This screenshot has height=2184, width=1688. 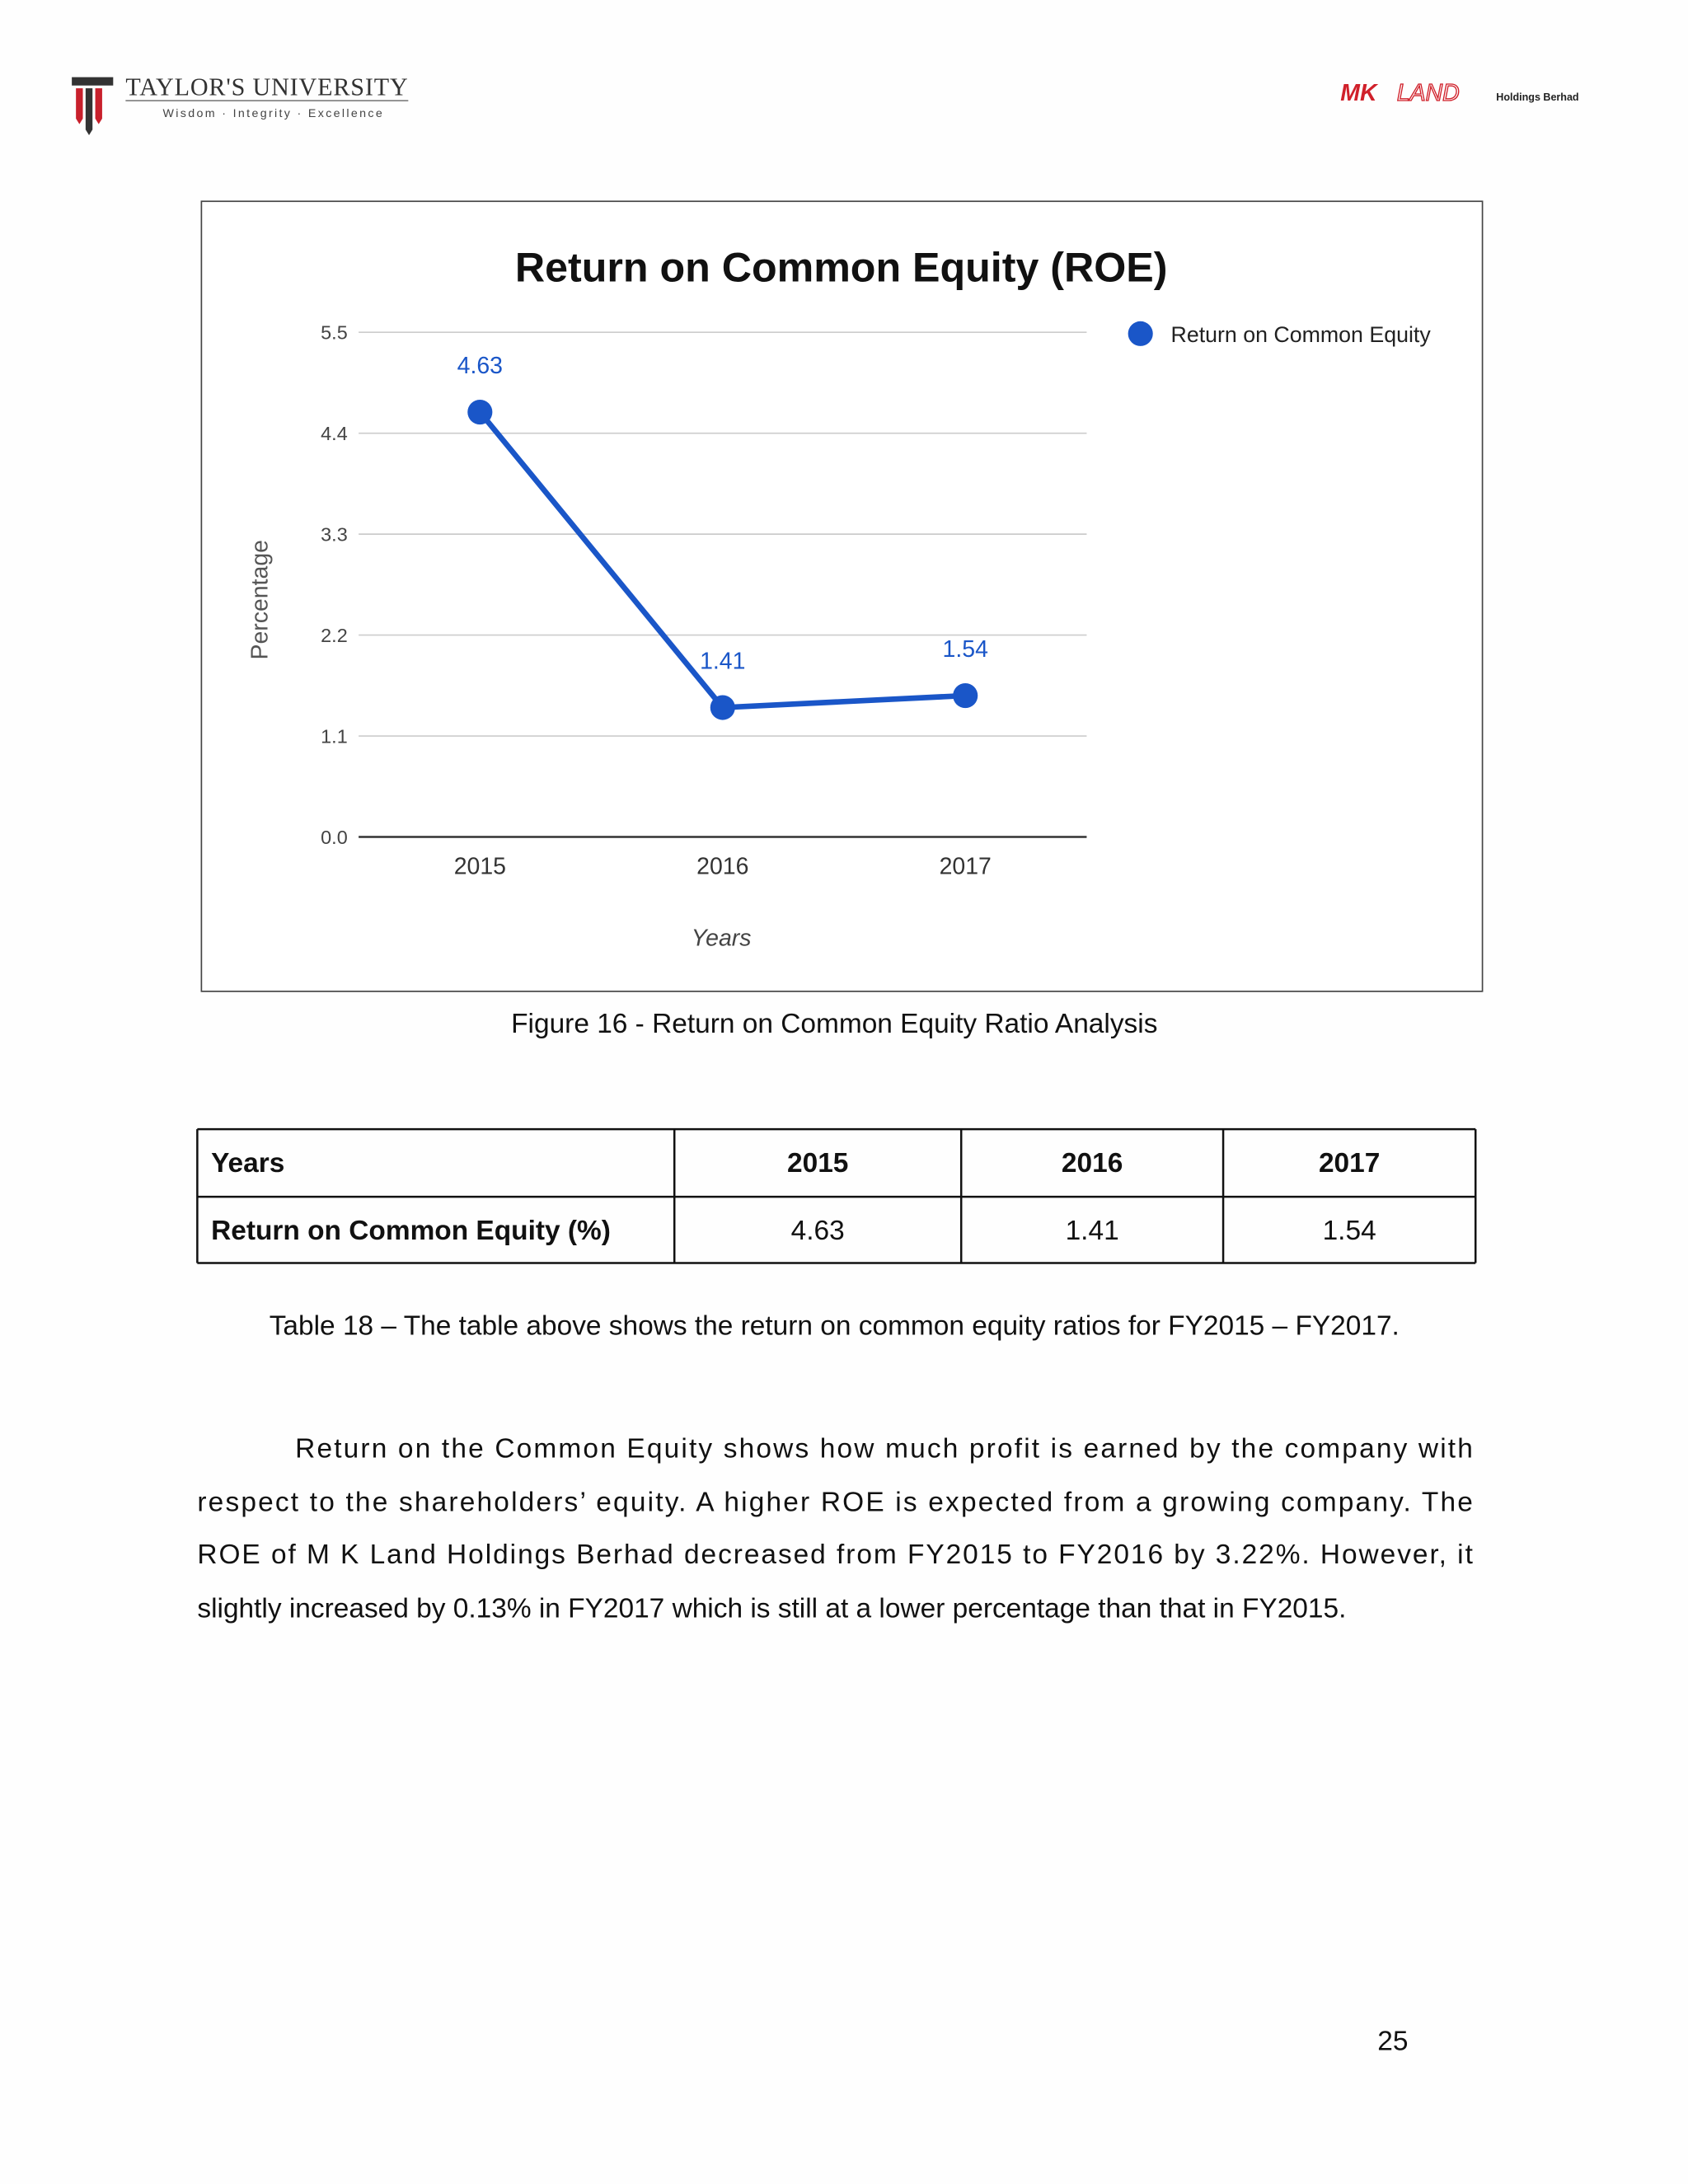 What do you see at coordinates (274, 113) in the screenshot?
I see `university-motto: Wisdom · Integrity · Excellence` at bounding box center [274, 113].